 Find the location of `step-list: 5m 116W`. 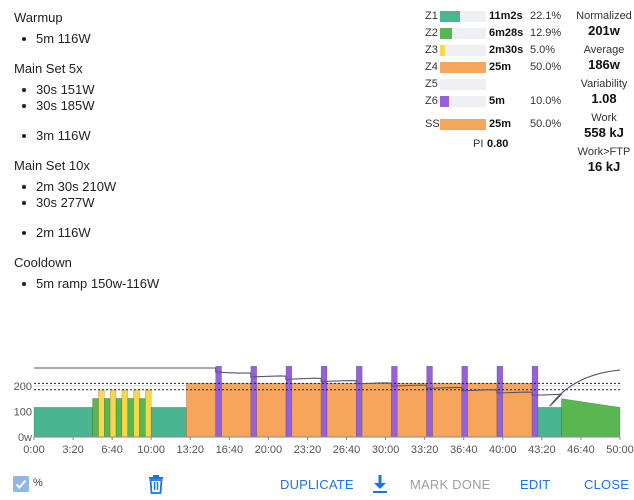

step-list: 5m 116W is located at coordinates (214, 39).